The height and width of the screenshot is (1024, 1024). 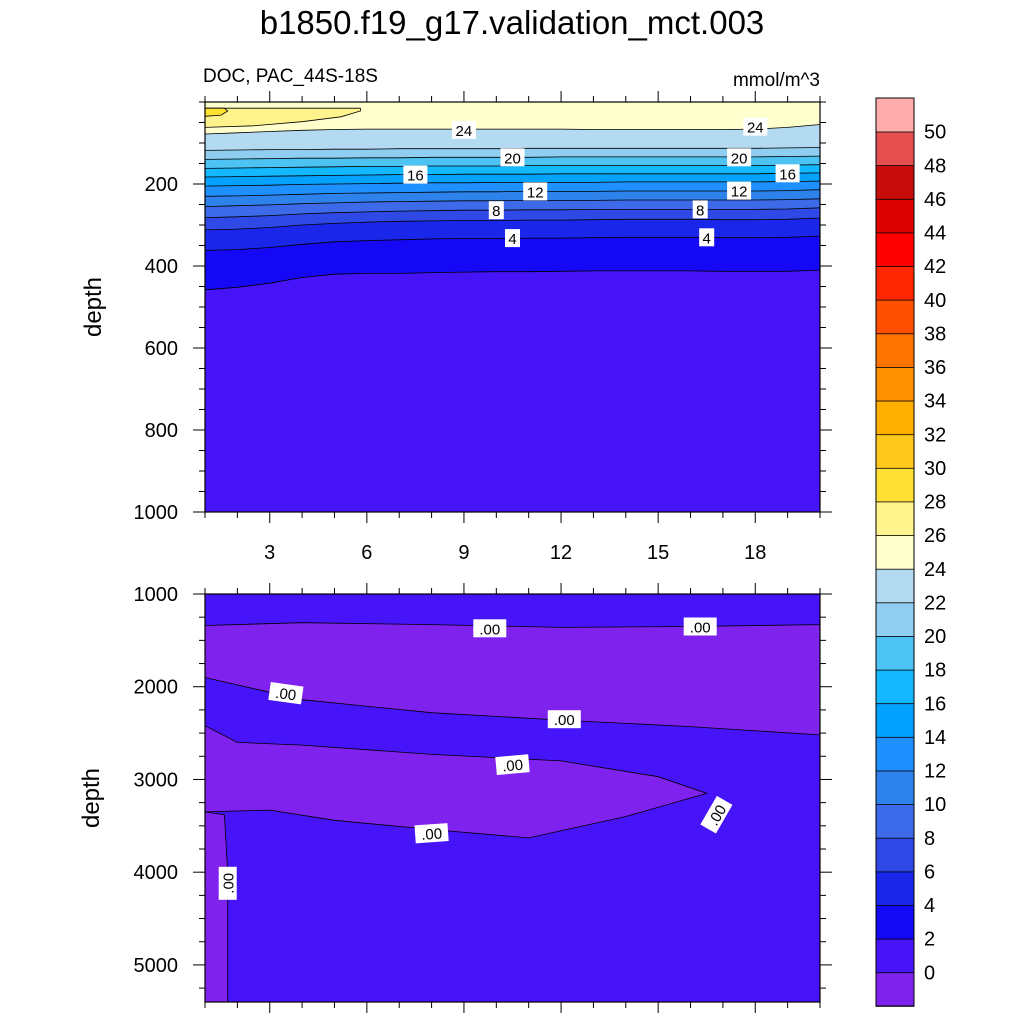 What do you see at coordinates (929, 973) in the screenshot?
I see `colorbar-label: 0` at bounding box center [929, 973].